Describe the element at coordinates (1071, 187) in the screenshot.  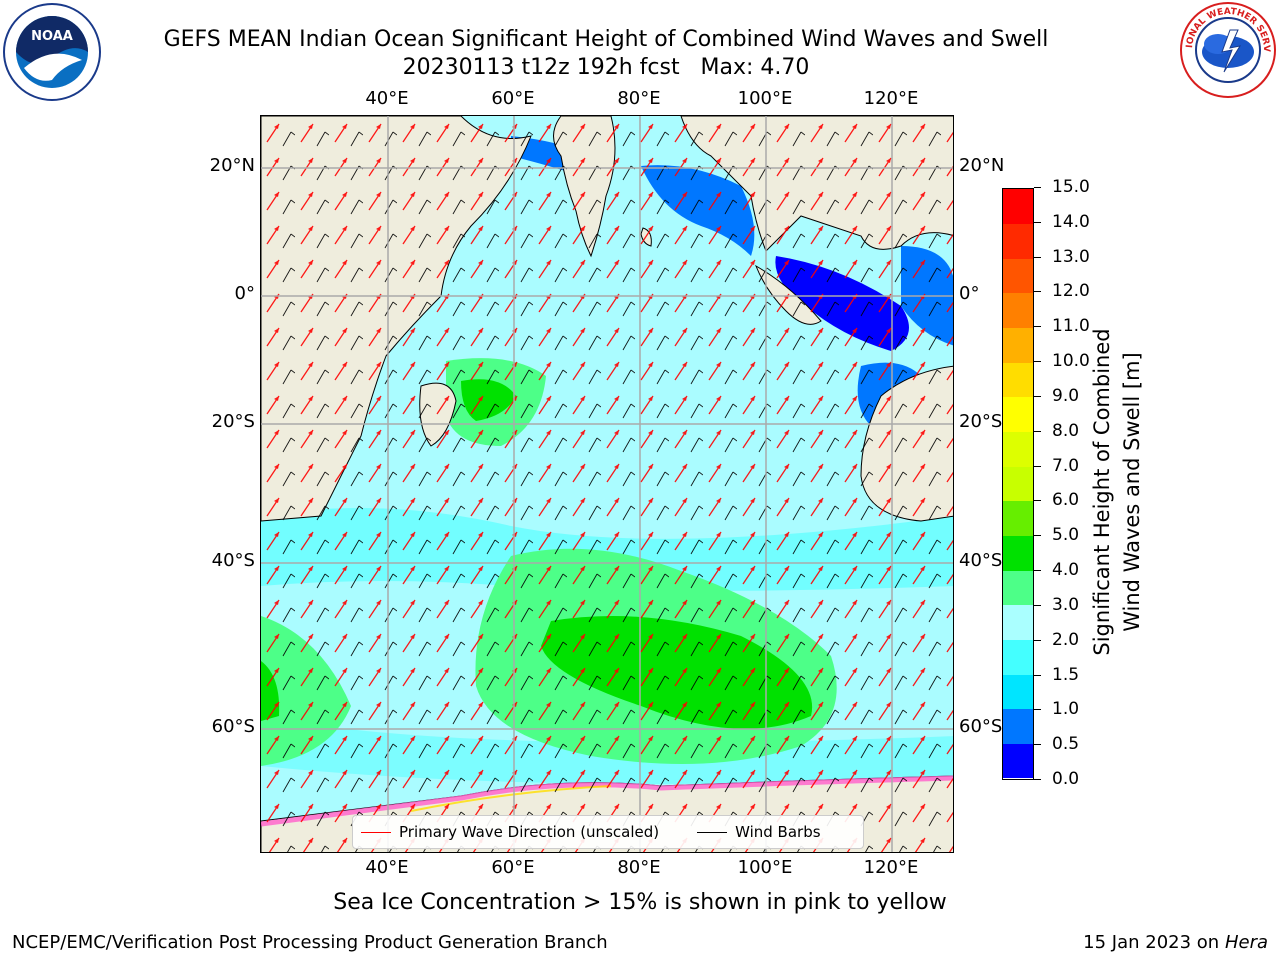
I see `colorbar-tick-label: 15.0` at that location.